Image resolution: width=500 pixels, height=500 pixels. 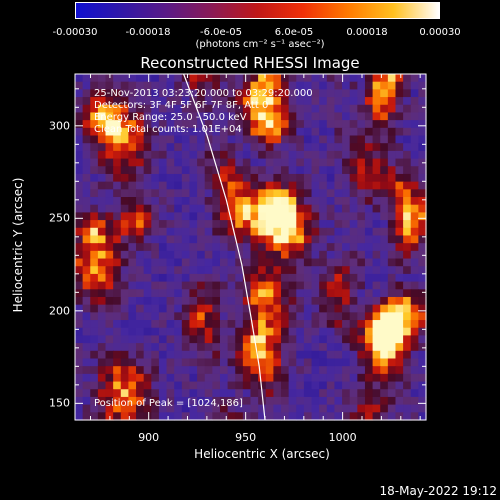 I want to click on y-tick-label: 300, so click(x=59, y=126).